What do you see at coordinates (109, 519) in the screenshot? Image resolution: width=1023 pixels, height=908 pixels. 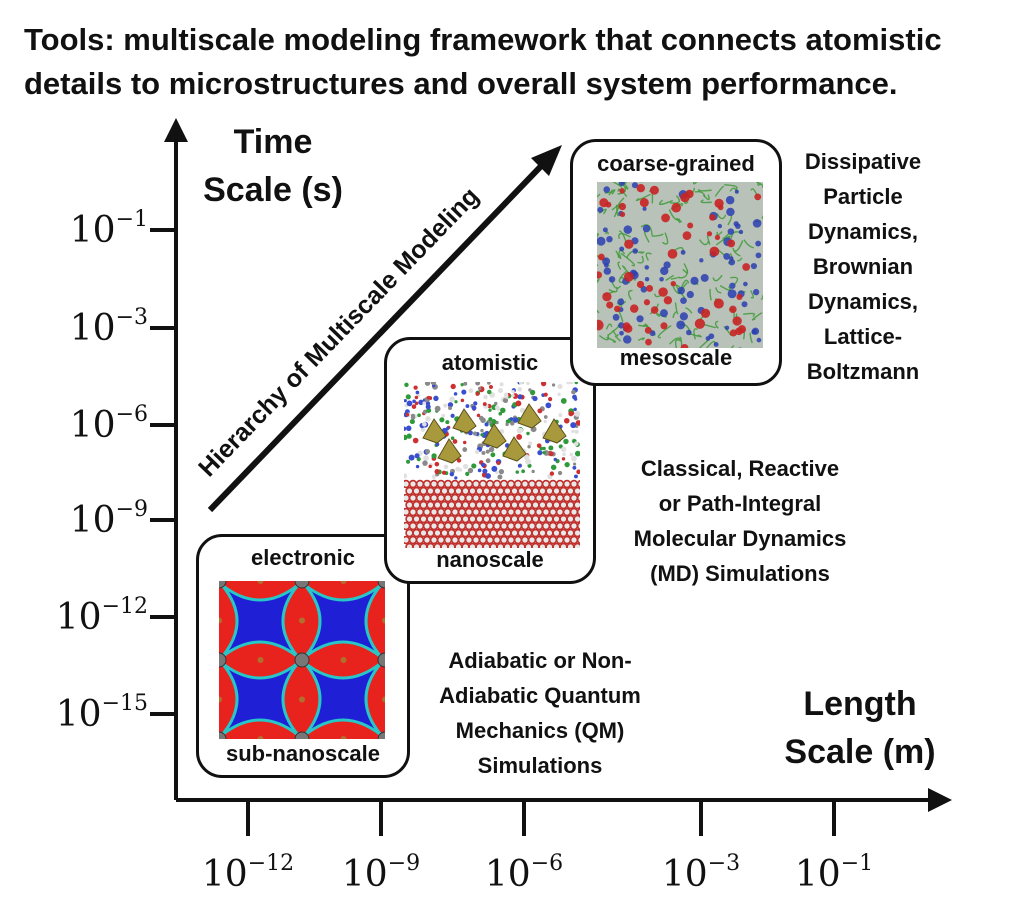 I see `y-tick-label: 10⁻⁹` at bounding box center [109, 519].